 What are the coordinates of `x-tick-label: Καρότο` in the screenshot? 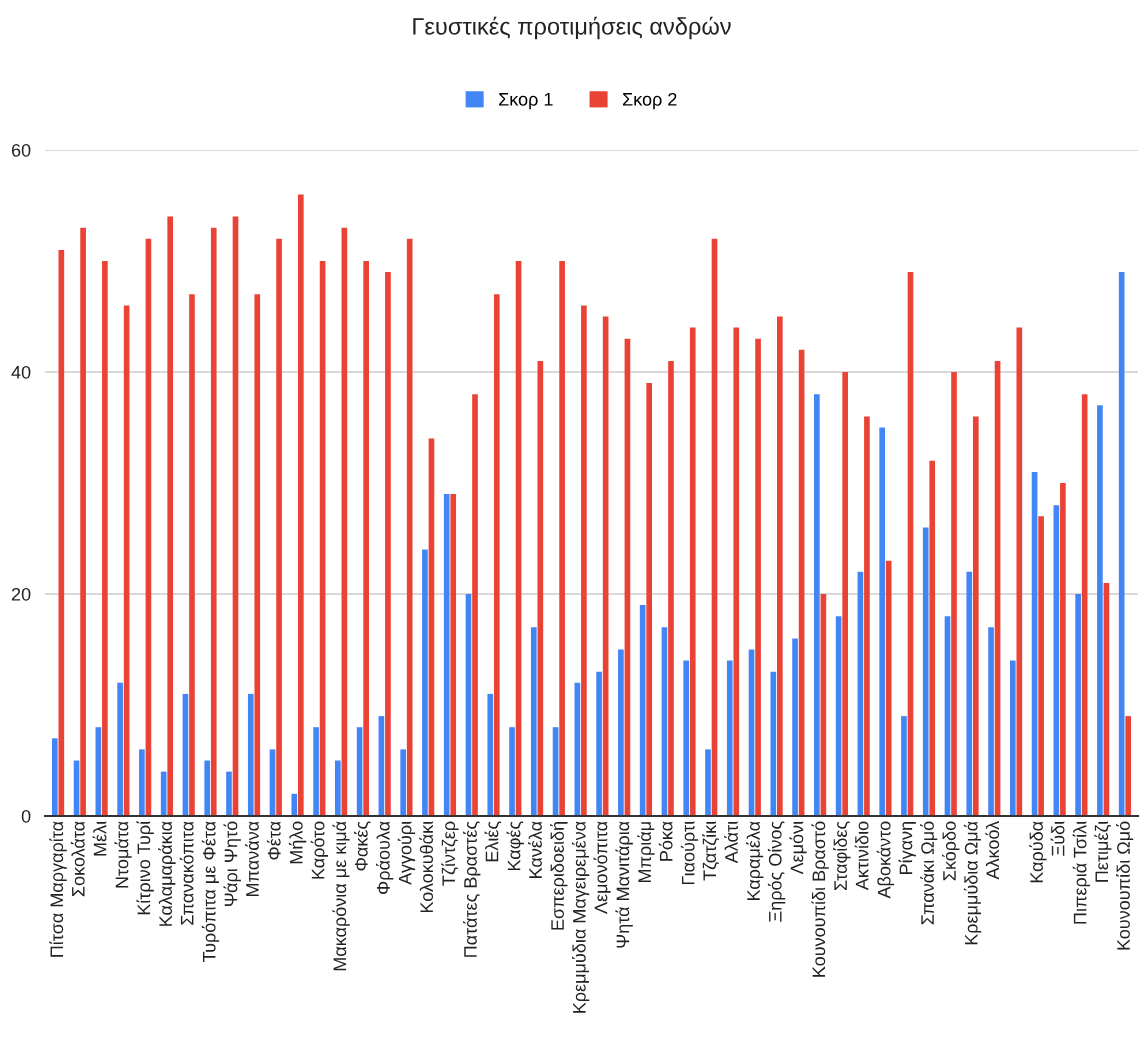 It's located at (319, 850).